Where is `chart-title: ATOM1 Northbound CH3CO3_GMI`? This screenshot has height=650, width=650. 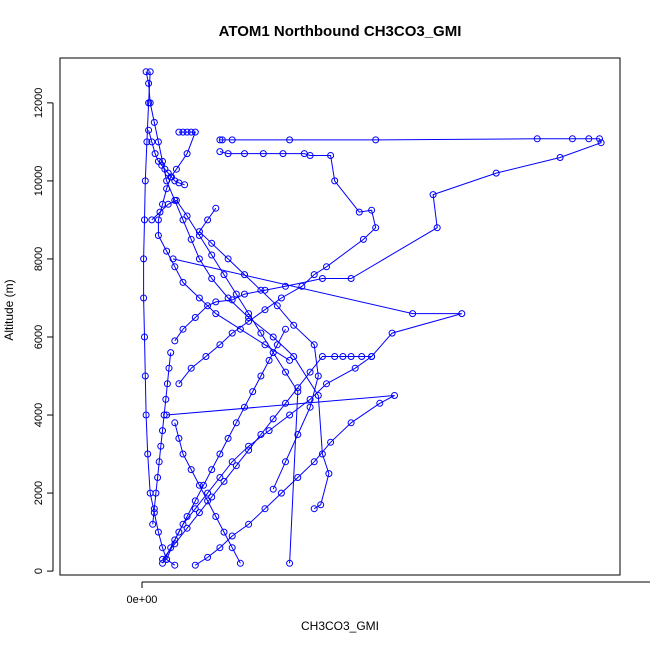 chart-title: ATOM1 Northbound CH3CO3_GMI is located at coordinates (340, 31).